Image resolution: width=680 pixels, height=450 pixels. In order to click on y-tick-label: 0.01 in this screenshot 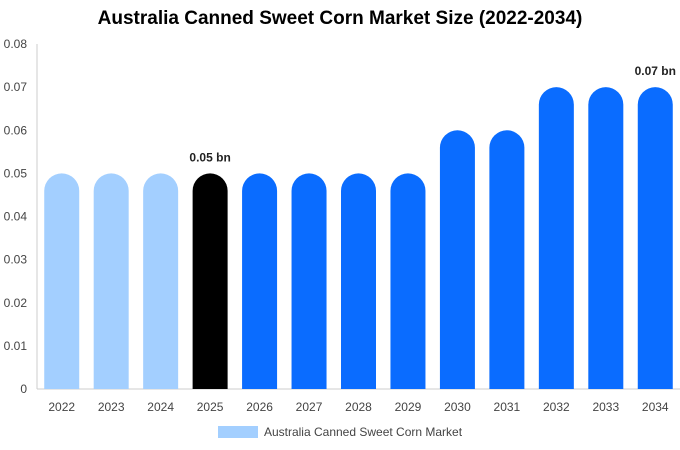, I will do `click(16, 346)`.